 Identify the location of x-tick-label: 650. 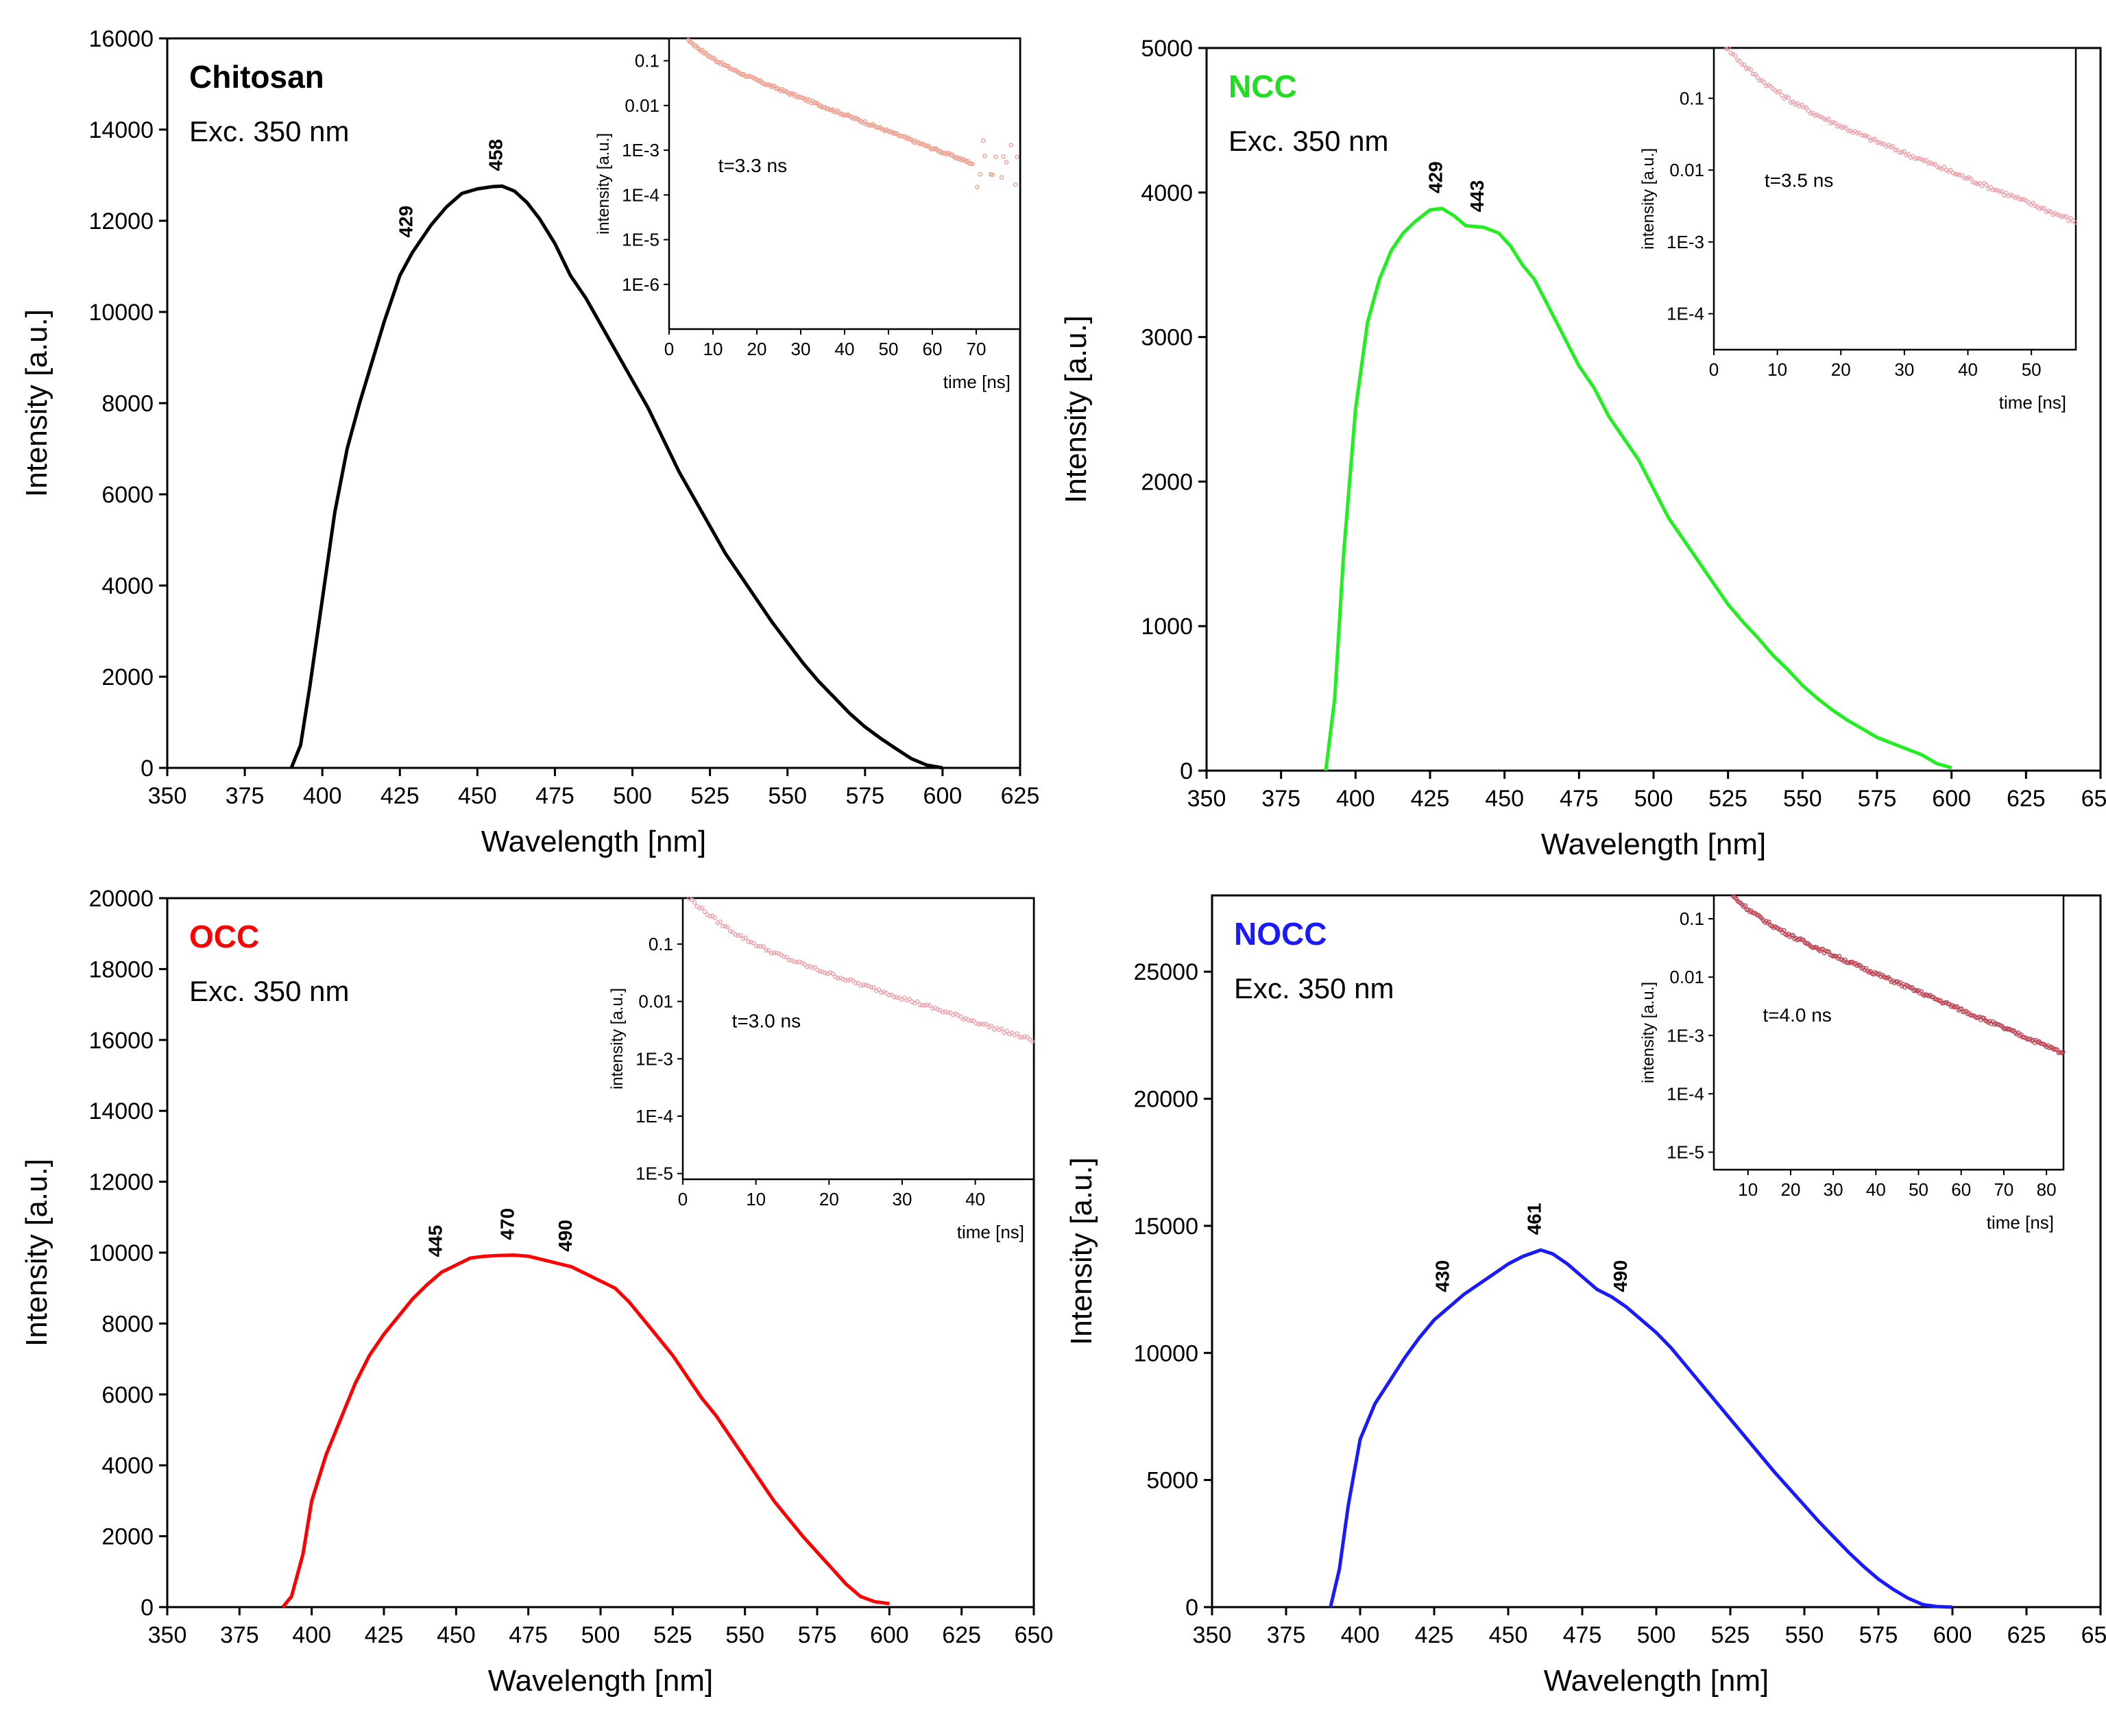
(1034, 1635).